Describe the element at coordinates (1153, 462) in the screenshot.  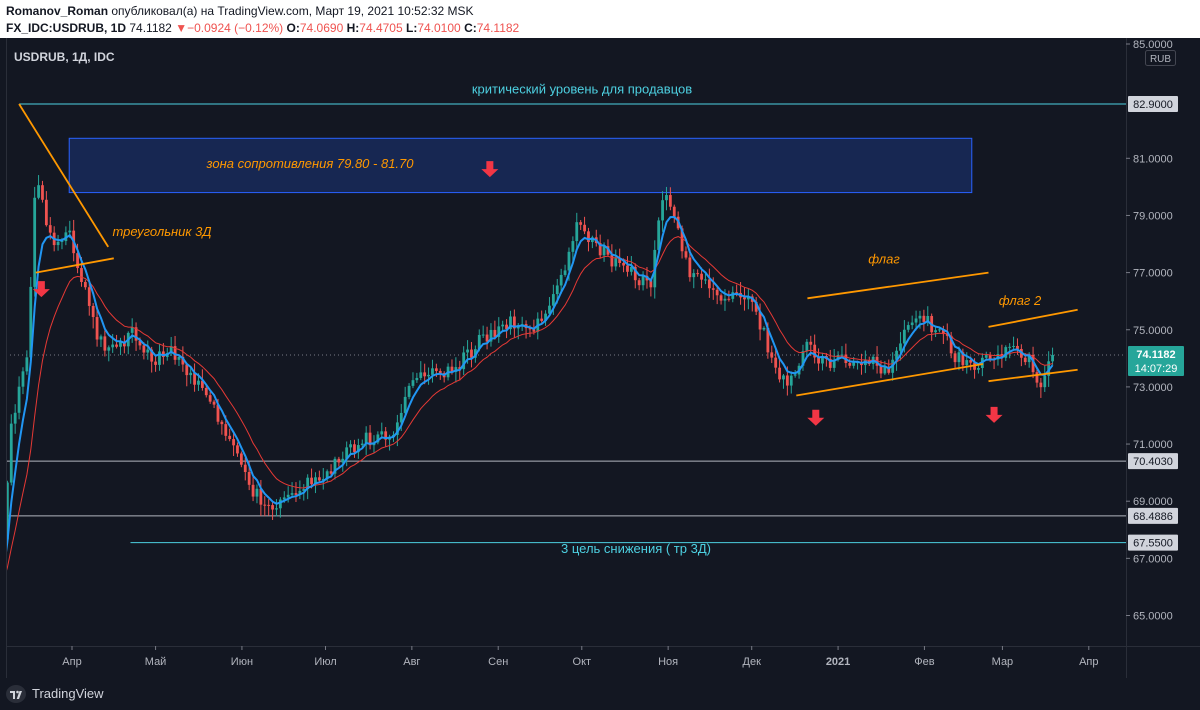
I see `price-tag-label: 70.4030` at that location.